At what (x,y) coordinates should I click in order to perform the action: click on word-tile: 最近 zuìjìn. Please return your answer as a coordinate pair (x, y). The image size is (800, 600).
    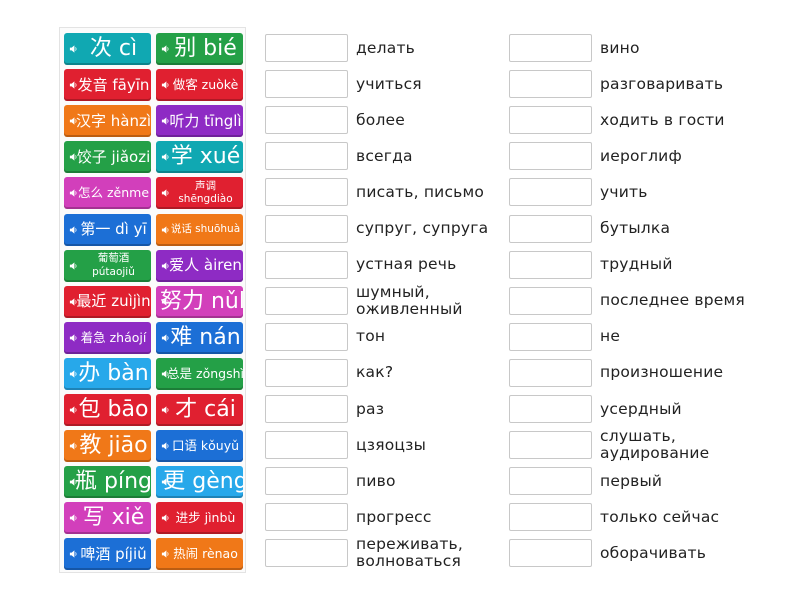
    Looking at the image, I should click on (107, 301).